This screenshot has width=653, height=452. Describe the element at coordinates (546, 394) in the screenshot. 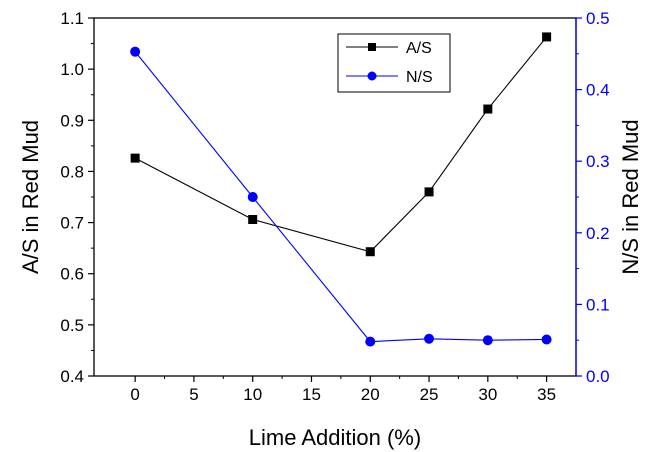

I see `x-tick-label: 35` at that location.